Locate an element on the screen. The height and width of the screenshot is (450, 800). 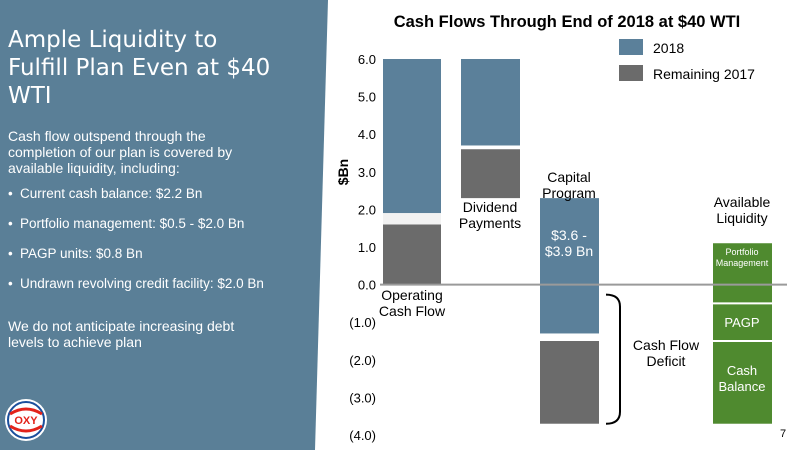
category-label: Dividend Payments is located at coordinates (490, 215).